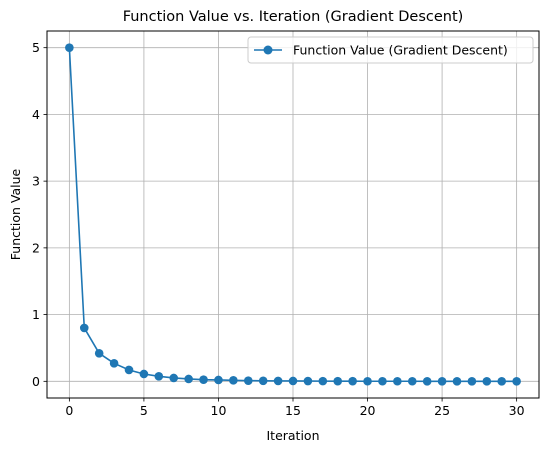  What do you see at coordinates (15, 214) in the screenshot?
I see `y-axis-label: Function Value` at bounding box center [15, 214].